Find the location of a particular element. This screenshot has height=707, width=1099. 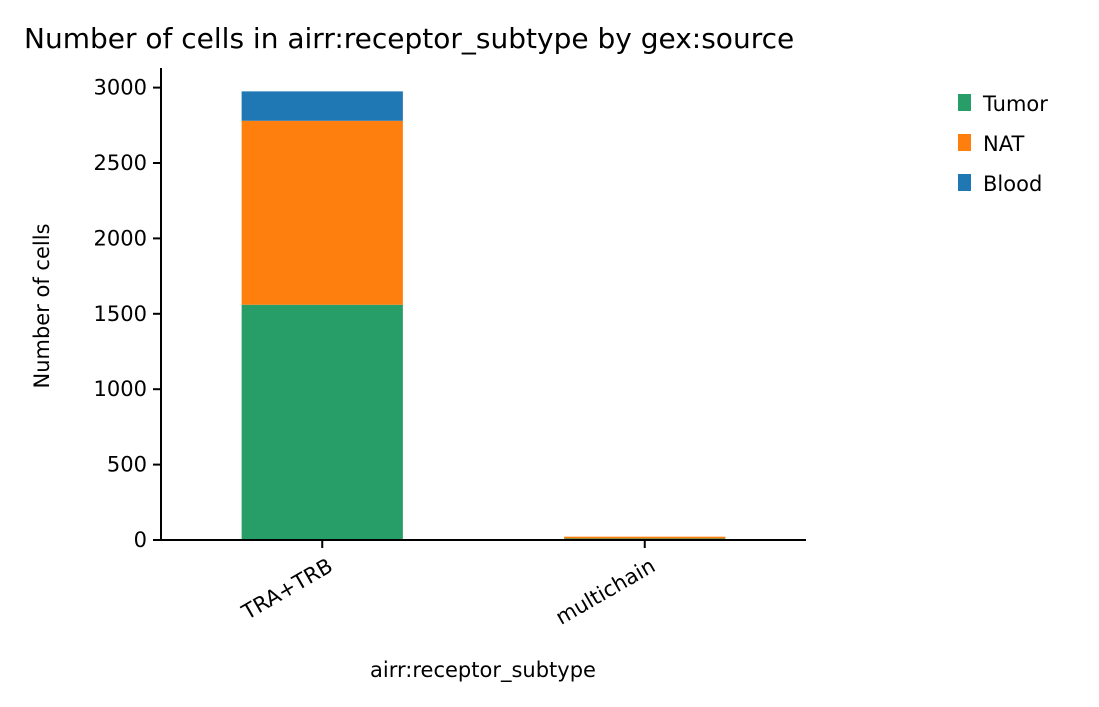

x-ticks: TRA+TRB multichain is located at coordinates (448, 585).